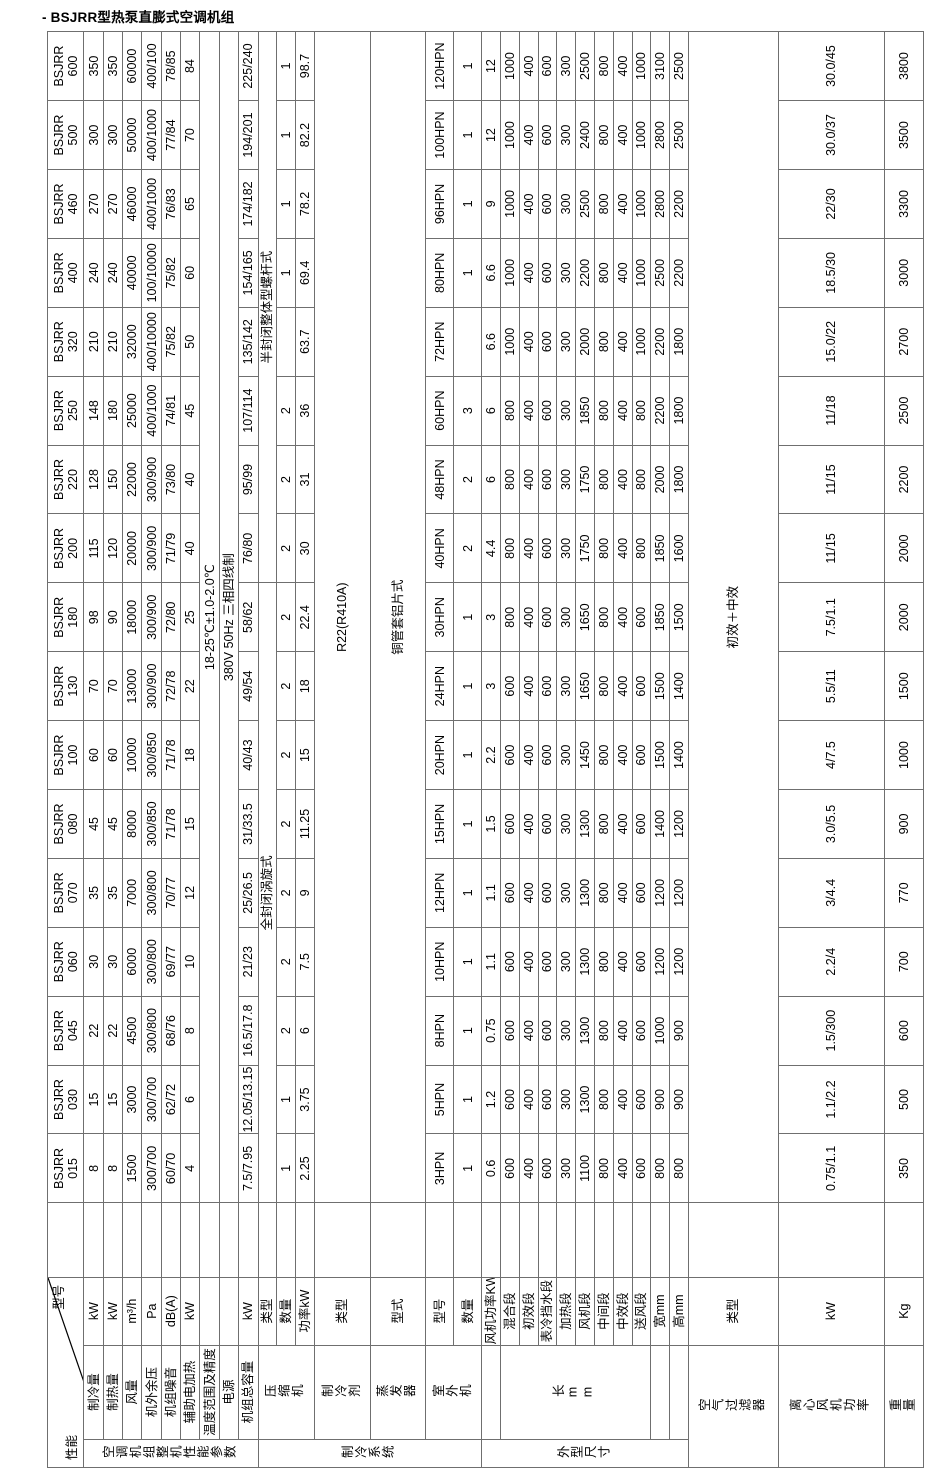  I want to click on page-title: - BSJRR型热泵直膨式空调机组, so click(138, 17).